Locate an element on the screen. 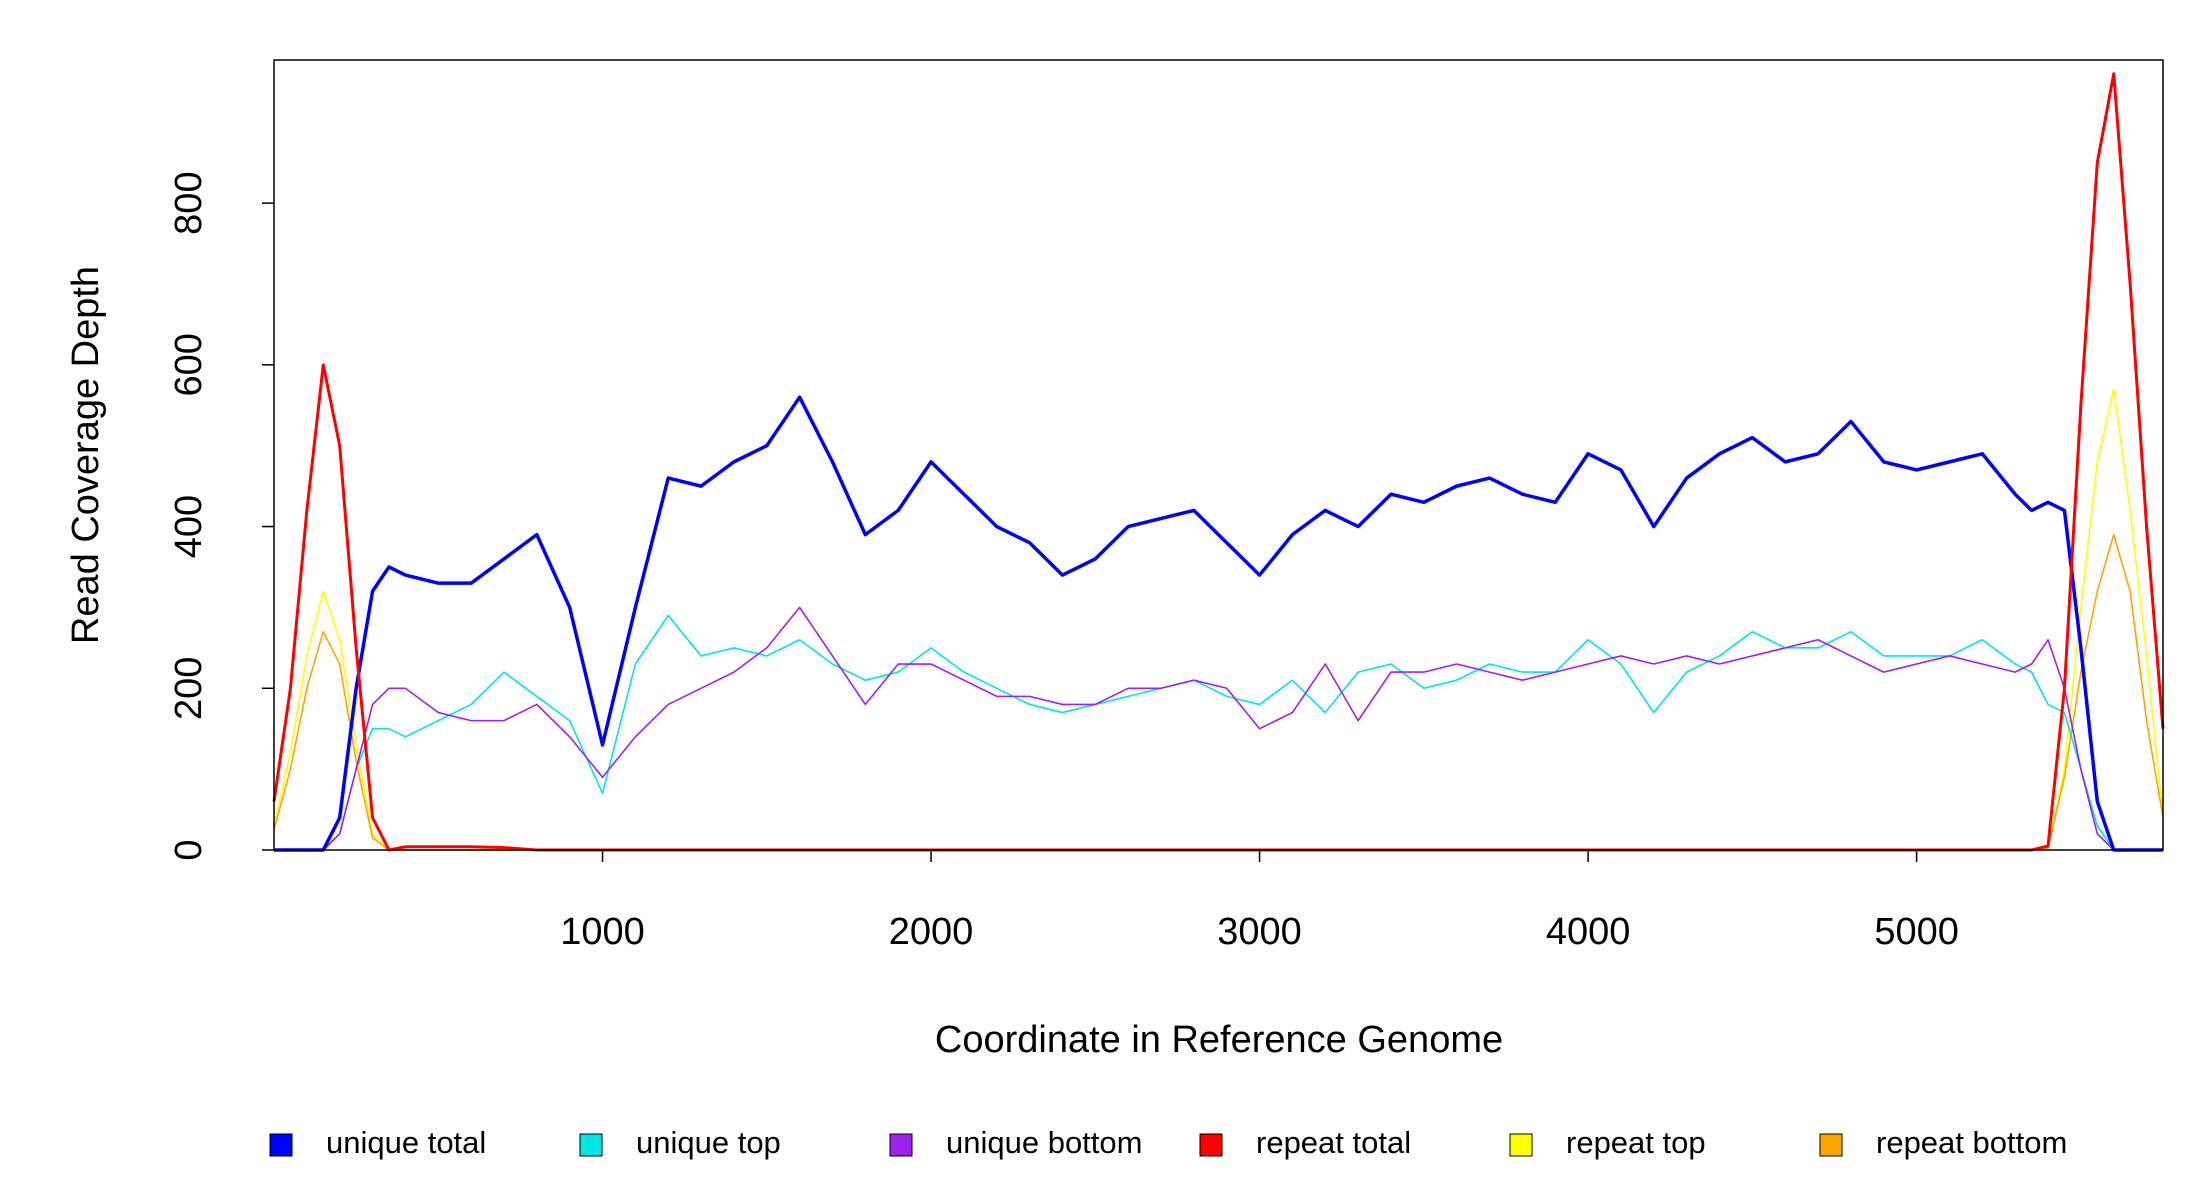 This screenshot has width=2200, height=1200. legend-label: repeat top is located at coordinates (1636, 1142).